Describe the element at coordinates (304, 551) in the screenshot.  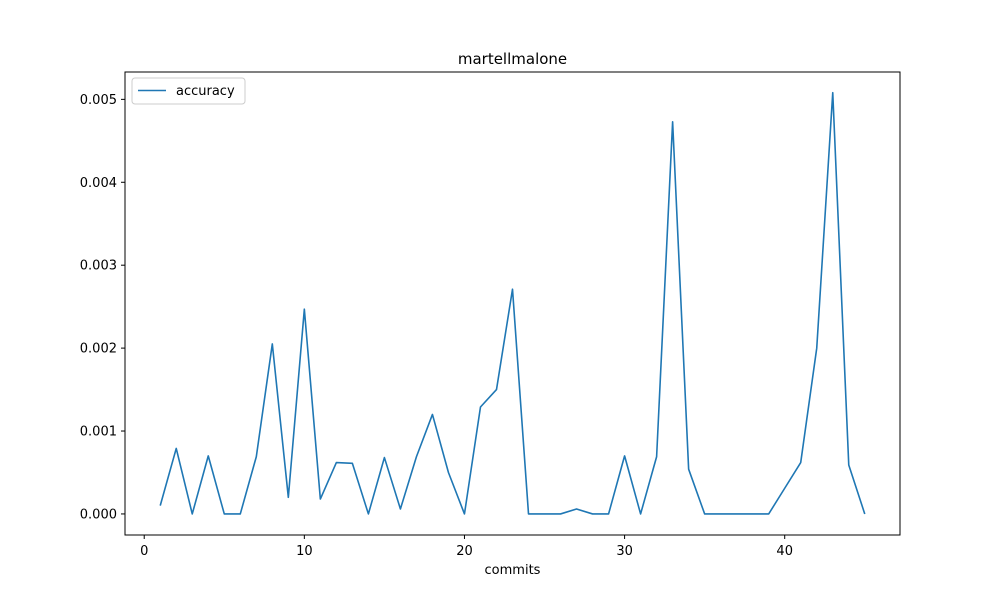
I see `x-tick-label: 10` at that location.